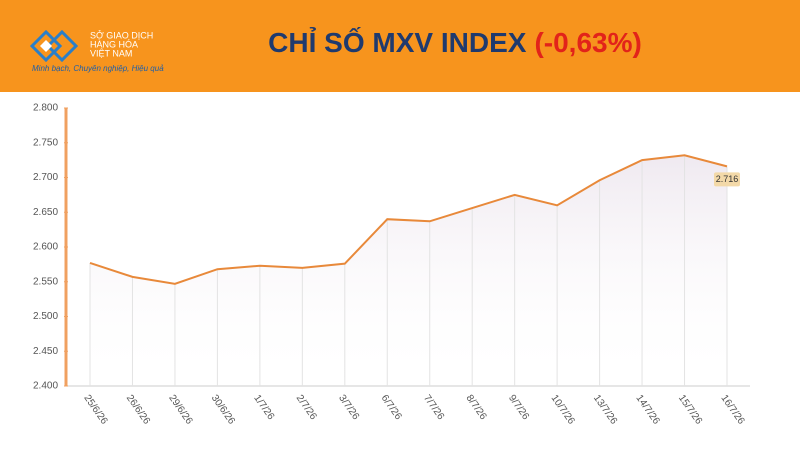  Describe the element at coordinates (114, 44) in the screenshot. I see `org-name: HÀNG HÓA` at that location.